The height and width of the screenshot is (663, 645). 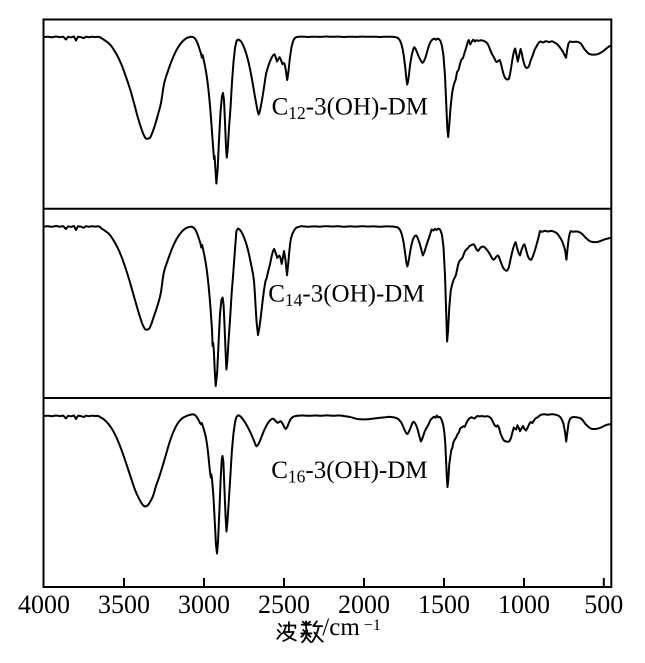 I want to click on svg-text: 2000, so click(x=364, y=604).